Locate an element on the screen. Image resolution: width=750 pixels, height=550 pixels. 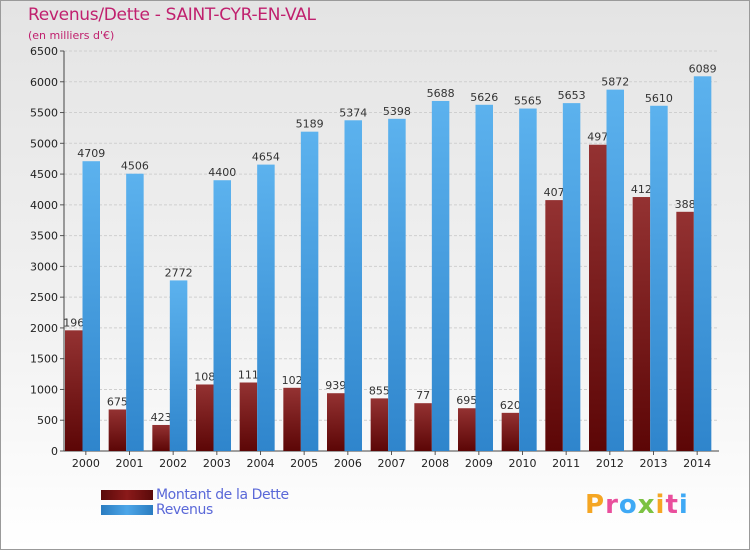
data-label-revenus: 4400 is located at coordinates (222, 172).